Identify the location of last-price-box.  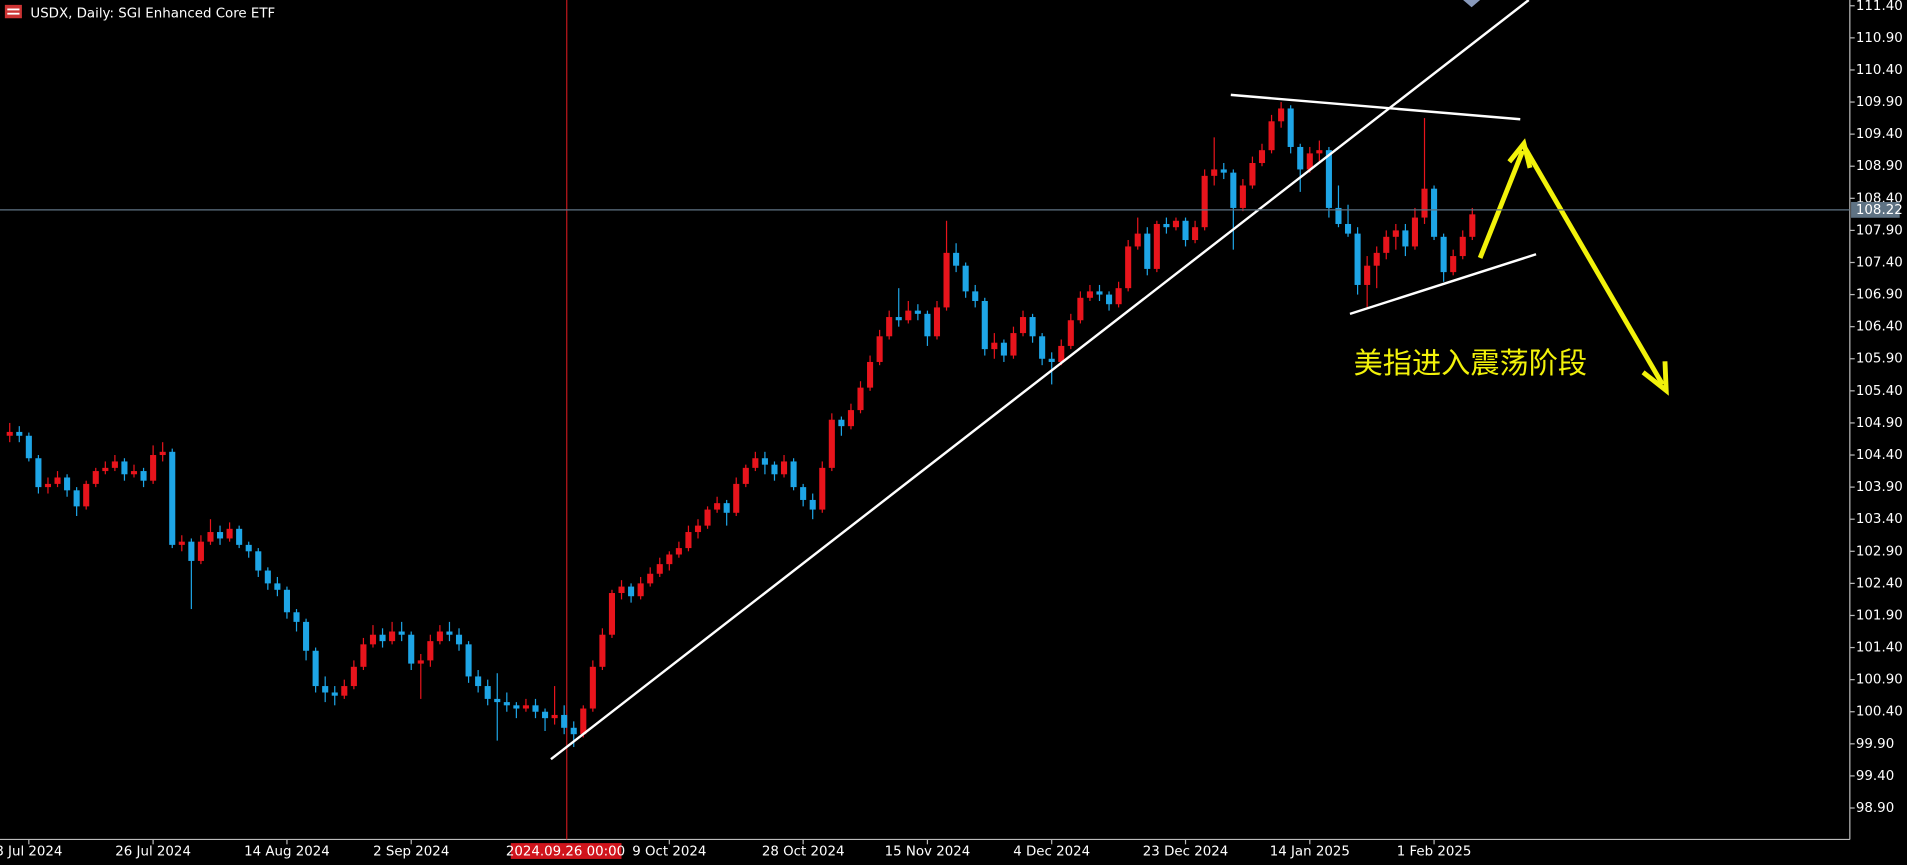
(1875, 209).